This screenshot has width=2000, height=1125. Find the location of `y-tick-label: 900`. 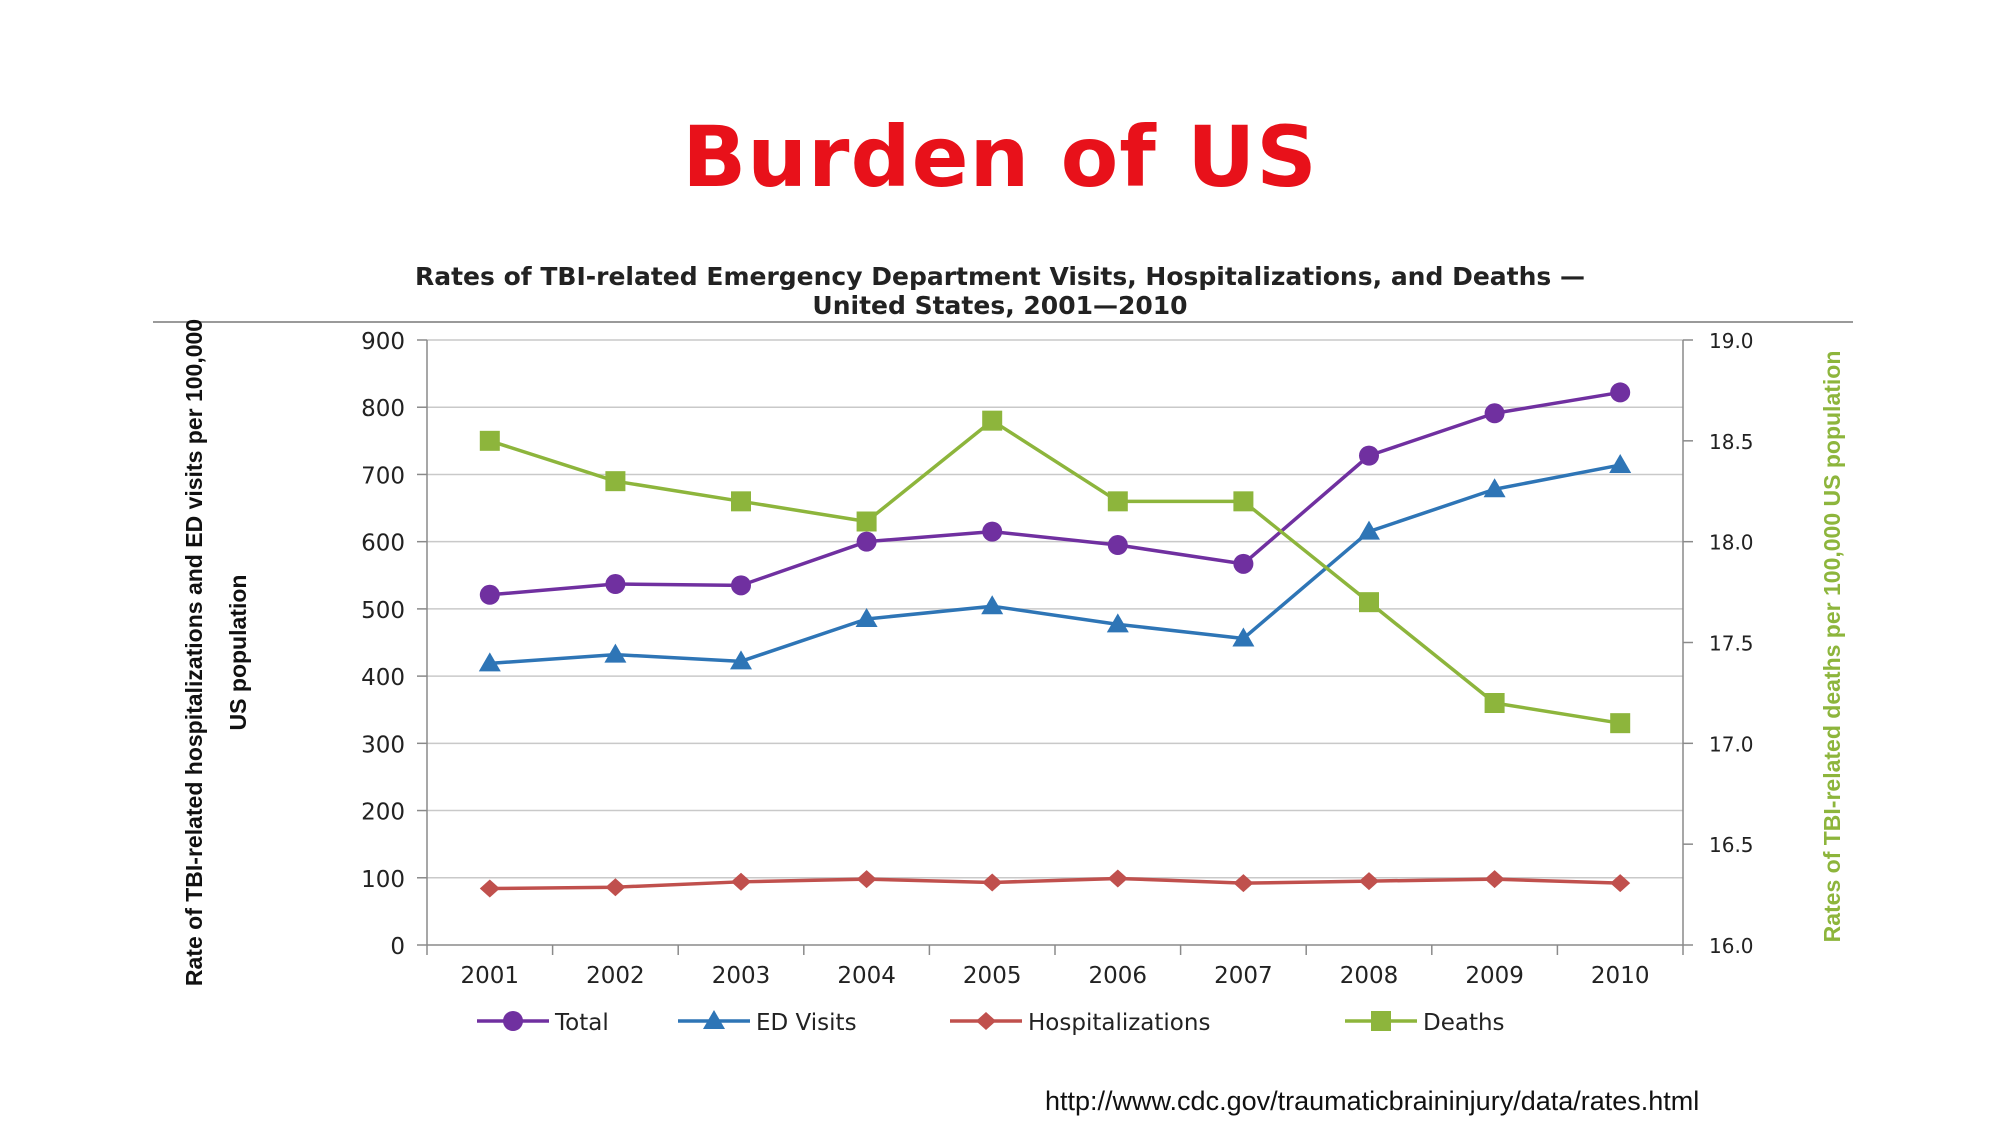

y-tick-label: 900 is located at coordinates (383, 342).